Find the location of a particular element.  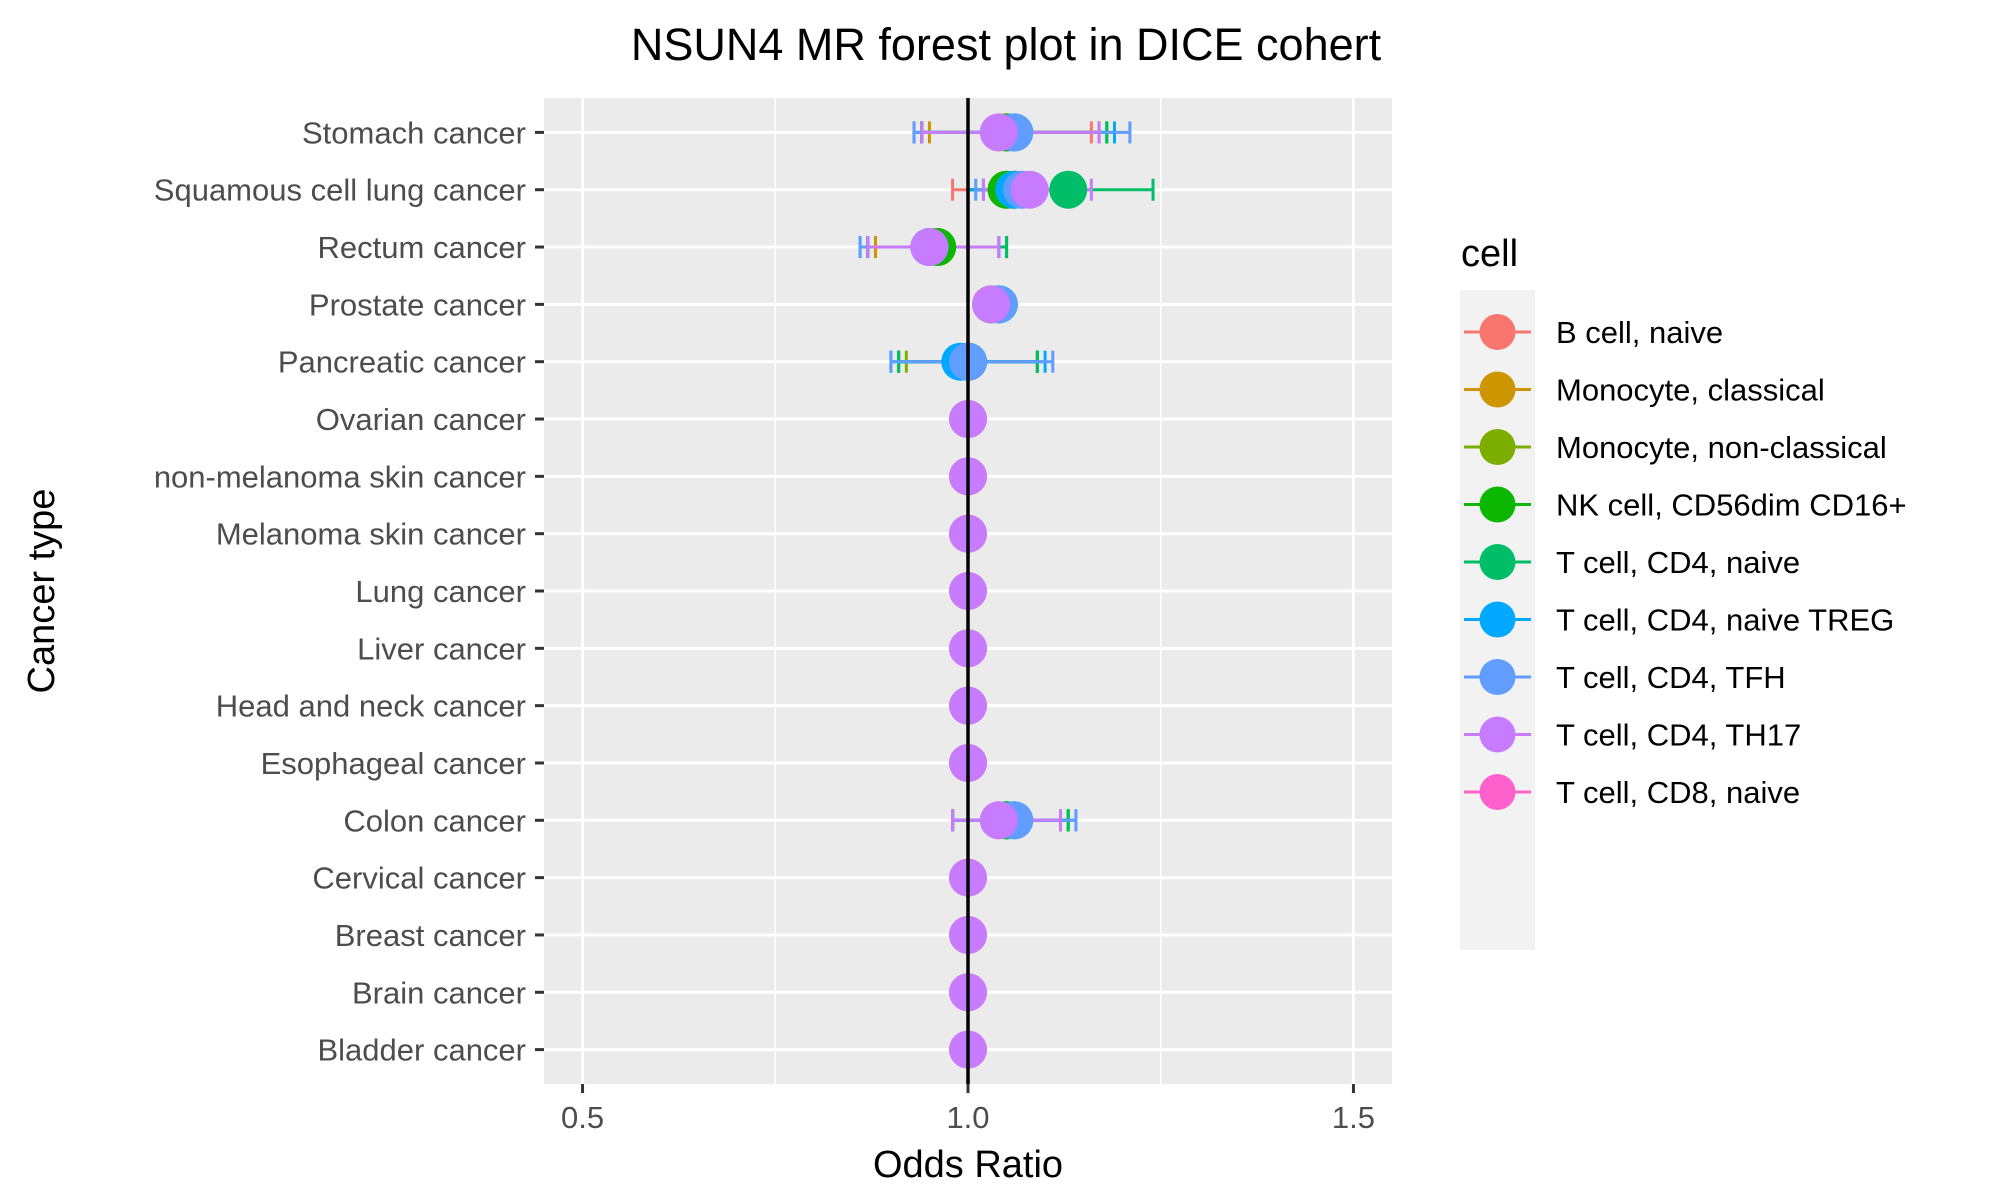

y-tick-label: Pancreatic cancer is located at coordinates (402, 362).